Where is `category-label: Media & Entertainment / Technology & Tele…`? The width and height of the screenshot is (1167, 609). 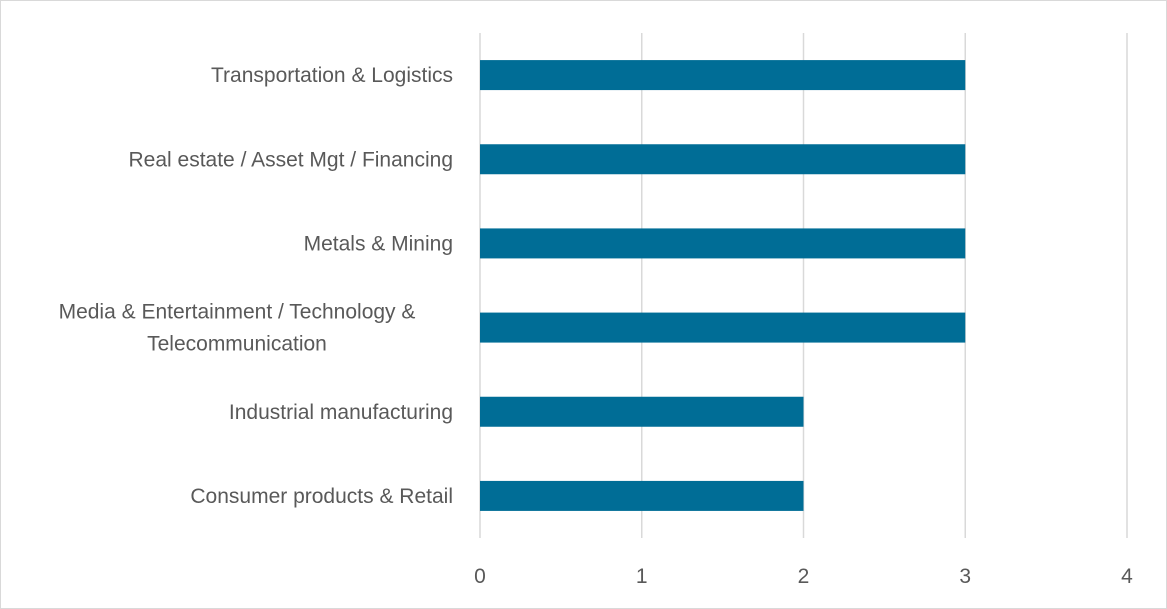 category-label: Media & Entertainment / Technology & Tele… is located at coordinates (237, 328).